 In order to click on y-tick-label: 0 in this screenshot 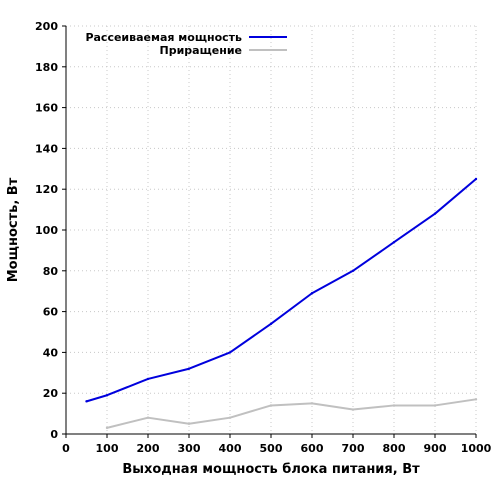, I will do `click(54, 434)`.